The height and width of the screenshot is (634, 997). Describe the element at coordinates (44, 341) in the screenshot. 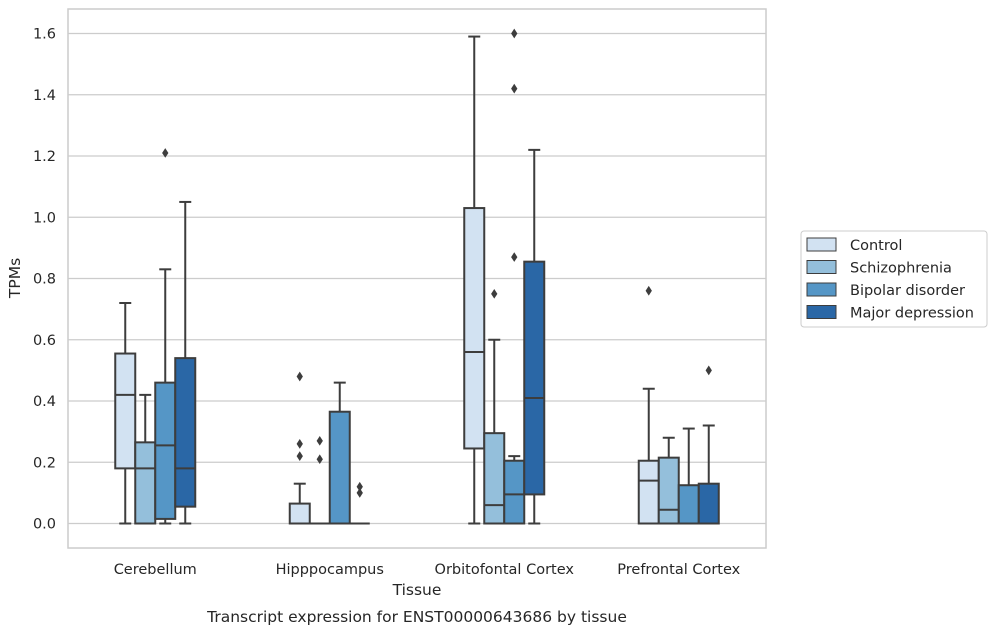

I see `y-tick-label: 0.6` at that location.